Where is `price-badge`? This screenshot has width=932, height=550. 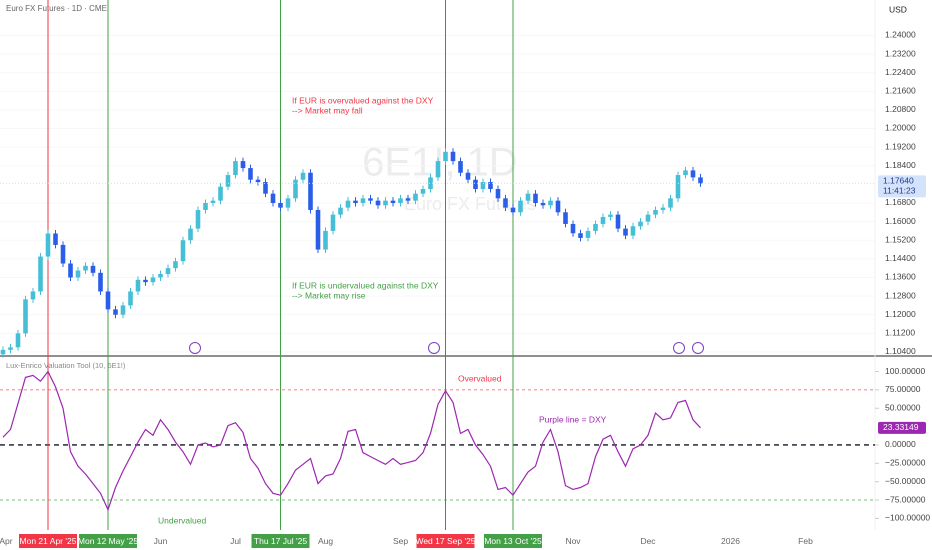
price-badge is located at coordinates (902, 186).